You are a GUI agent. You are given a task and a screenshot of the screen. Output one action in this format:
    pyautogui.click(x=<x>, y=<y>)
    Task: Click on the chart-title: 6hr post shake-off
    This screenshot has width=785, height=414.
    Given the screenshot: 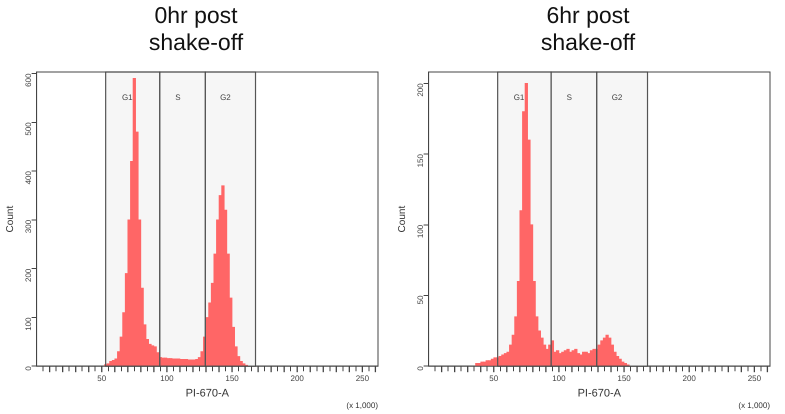 What is the action you would take?
    pyautogui.click(x=588, y=29)
    